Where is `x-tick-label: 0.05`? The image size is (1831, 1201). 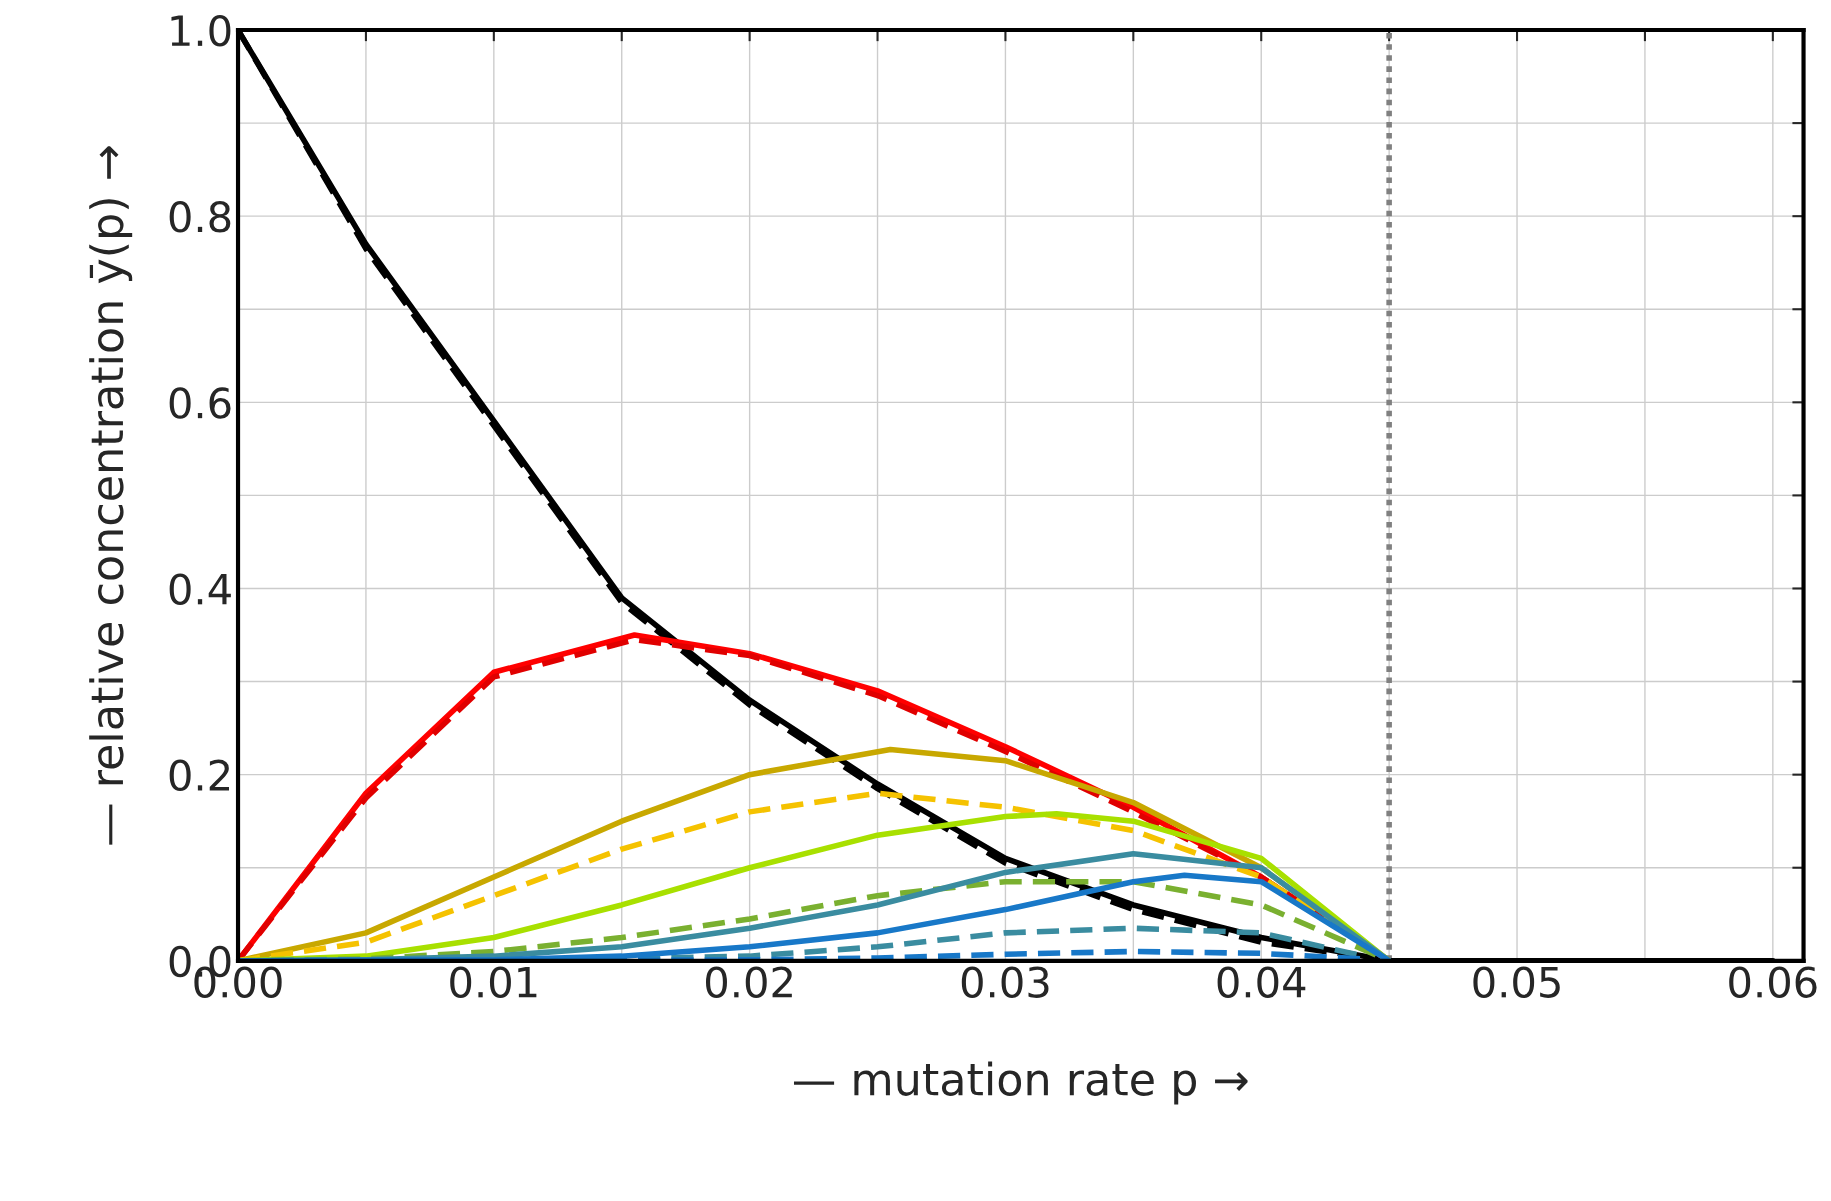 x-tick-label: 0.05 is located at coordinates (1516, 982).